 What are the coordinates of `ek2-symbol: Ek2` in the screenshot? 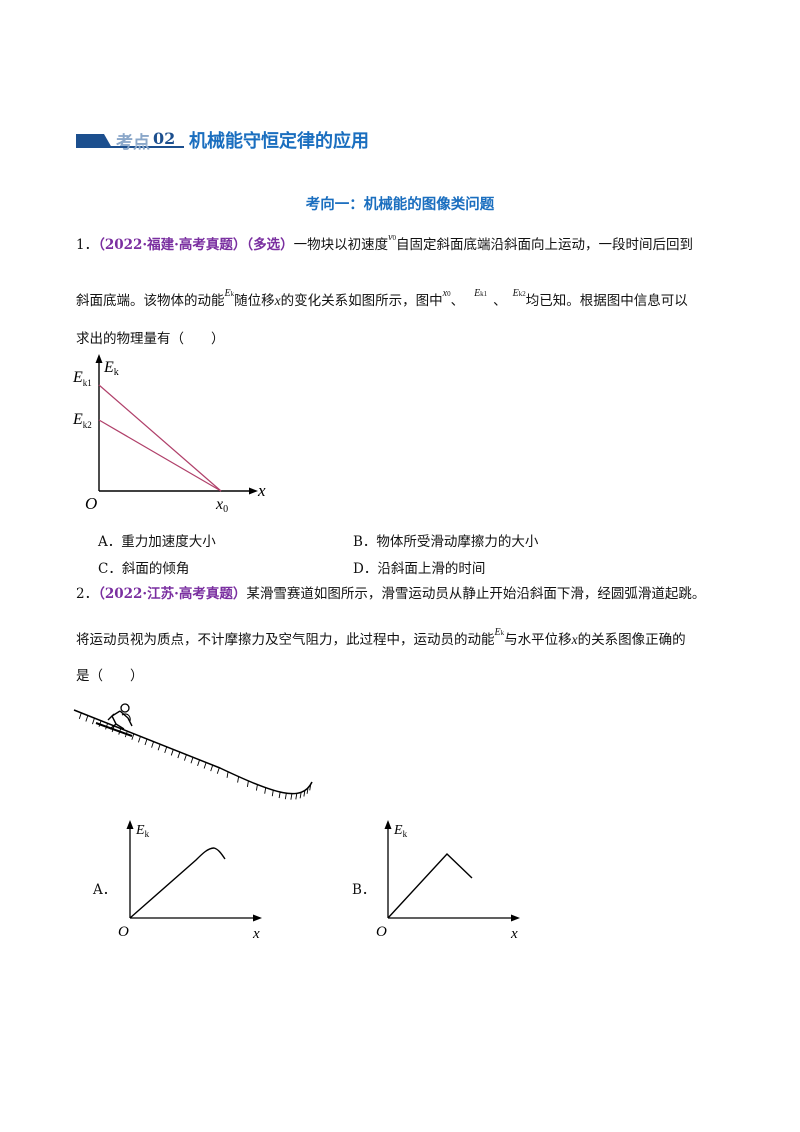 It's located at (519, 293).